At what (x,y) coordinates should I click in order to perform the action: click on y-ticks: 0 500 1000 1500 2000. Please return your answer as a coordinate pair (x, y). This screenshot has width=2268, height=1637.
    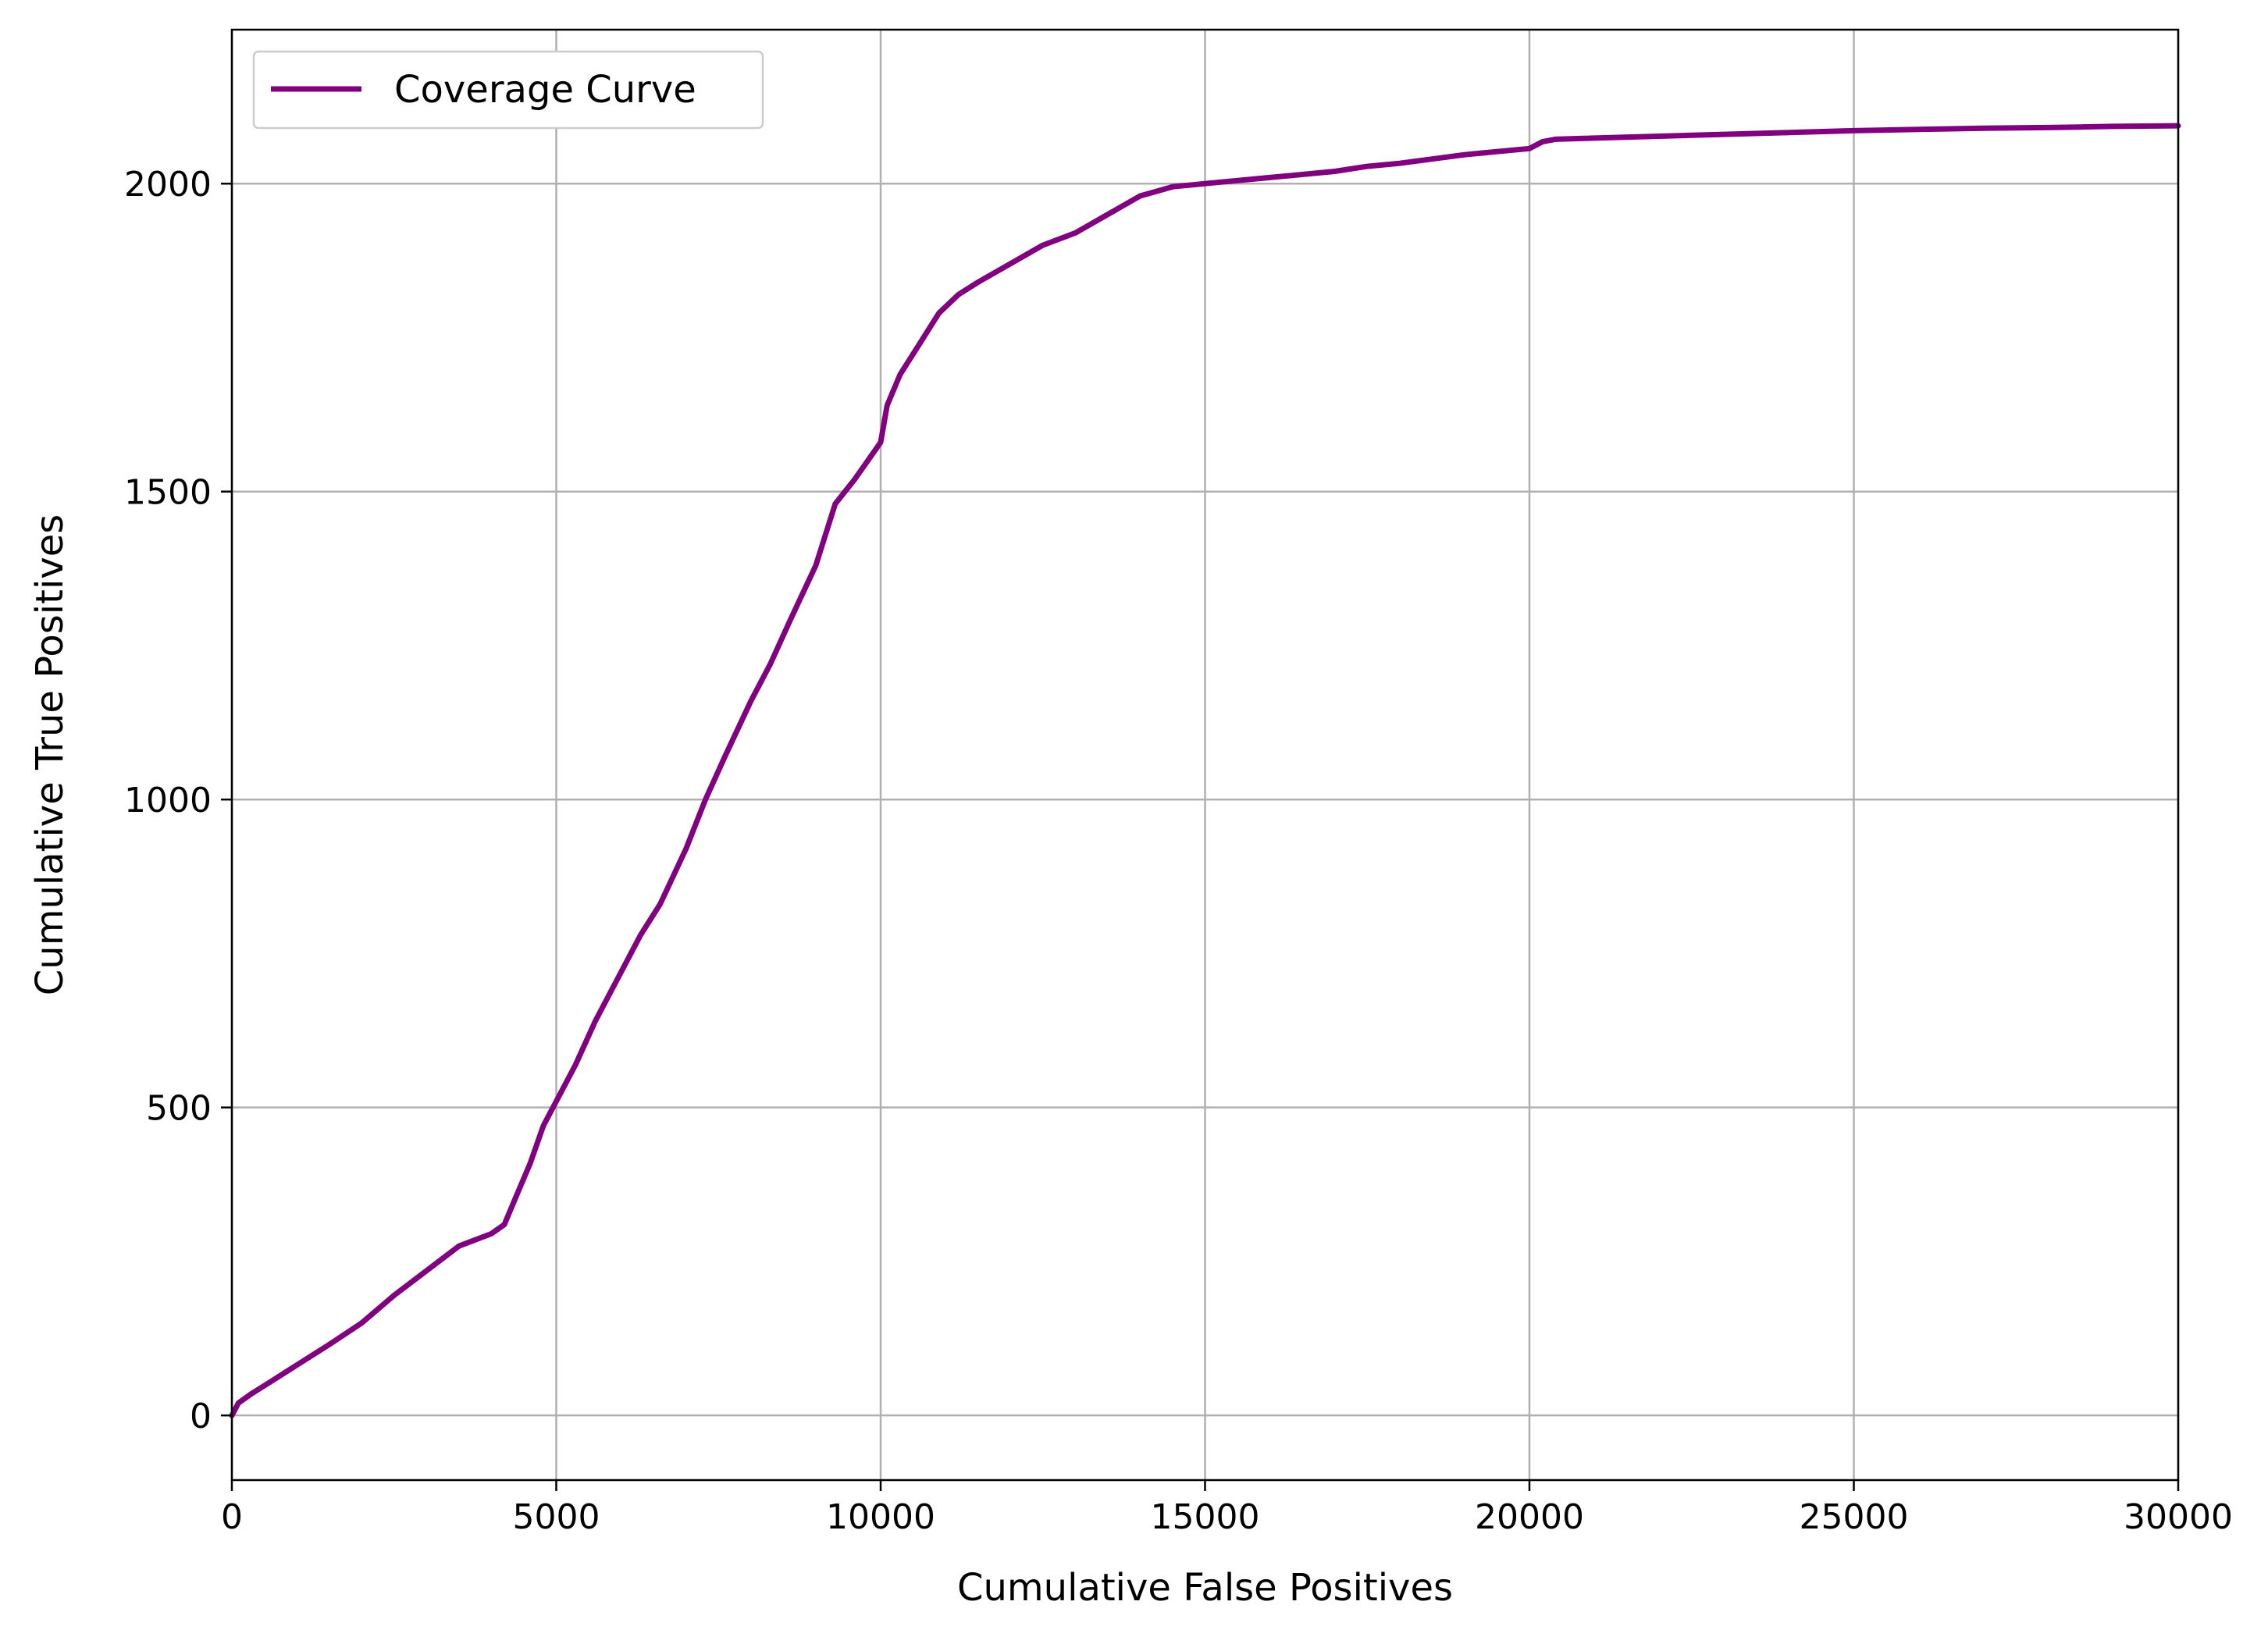
    Looking at the image, I should click on (178, 801).